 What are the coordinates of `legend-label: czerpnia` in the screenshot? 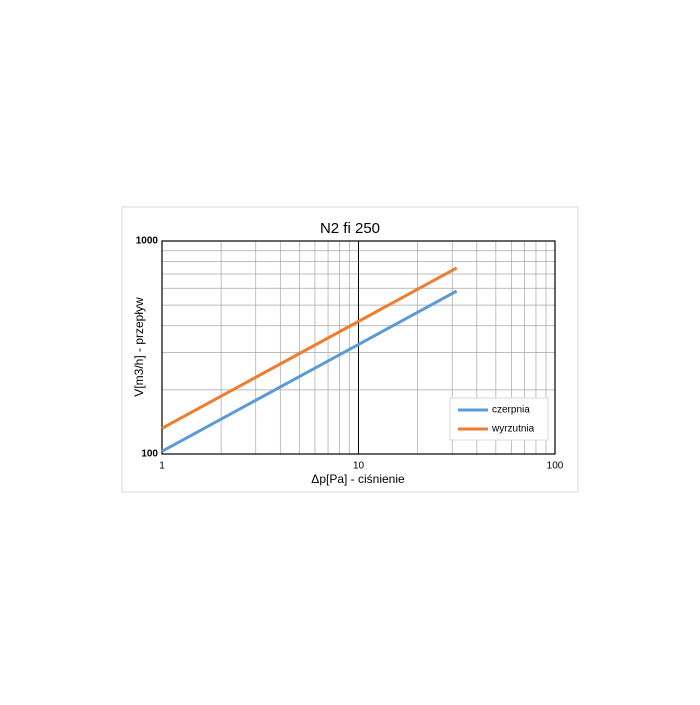 It's located at (511, 410).